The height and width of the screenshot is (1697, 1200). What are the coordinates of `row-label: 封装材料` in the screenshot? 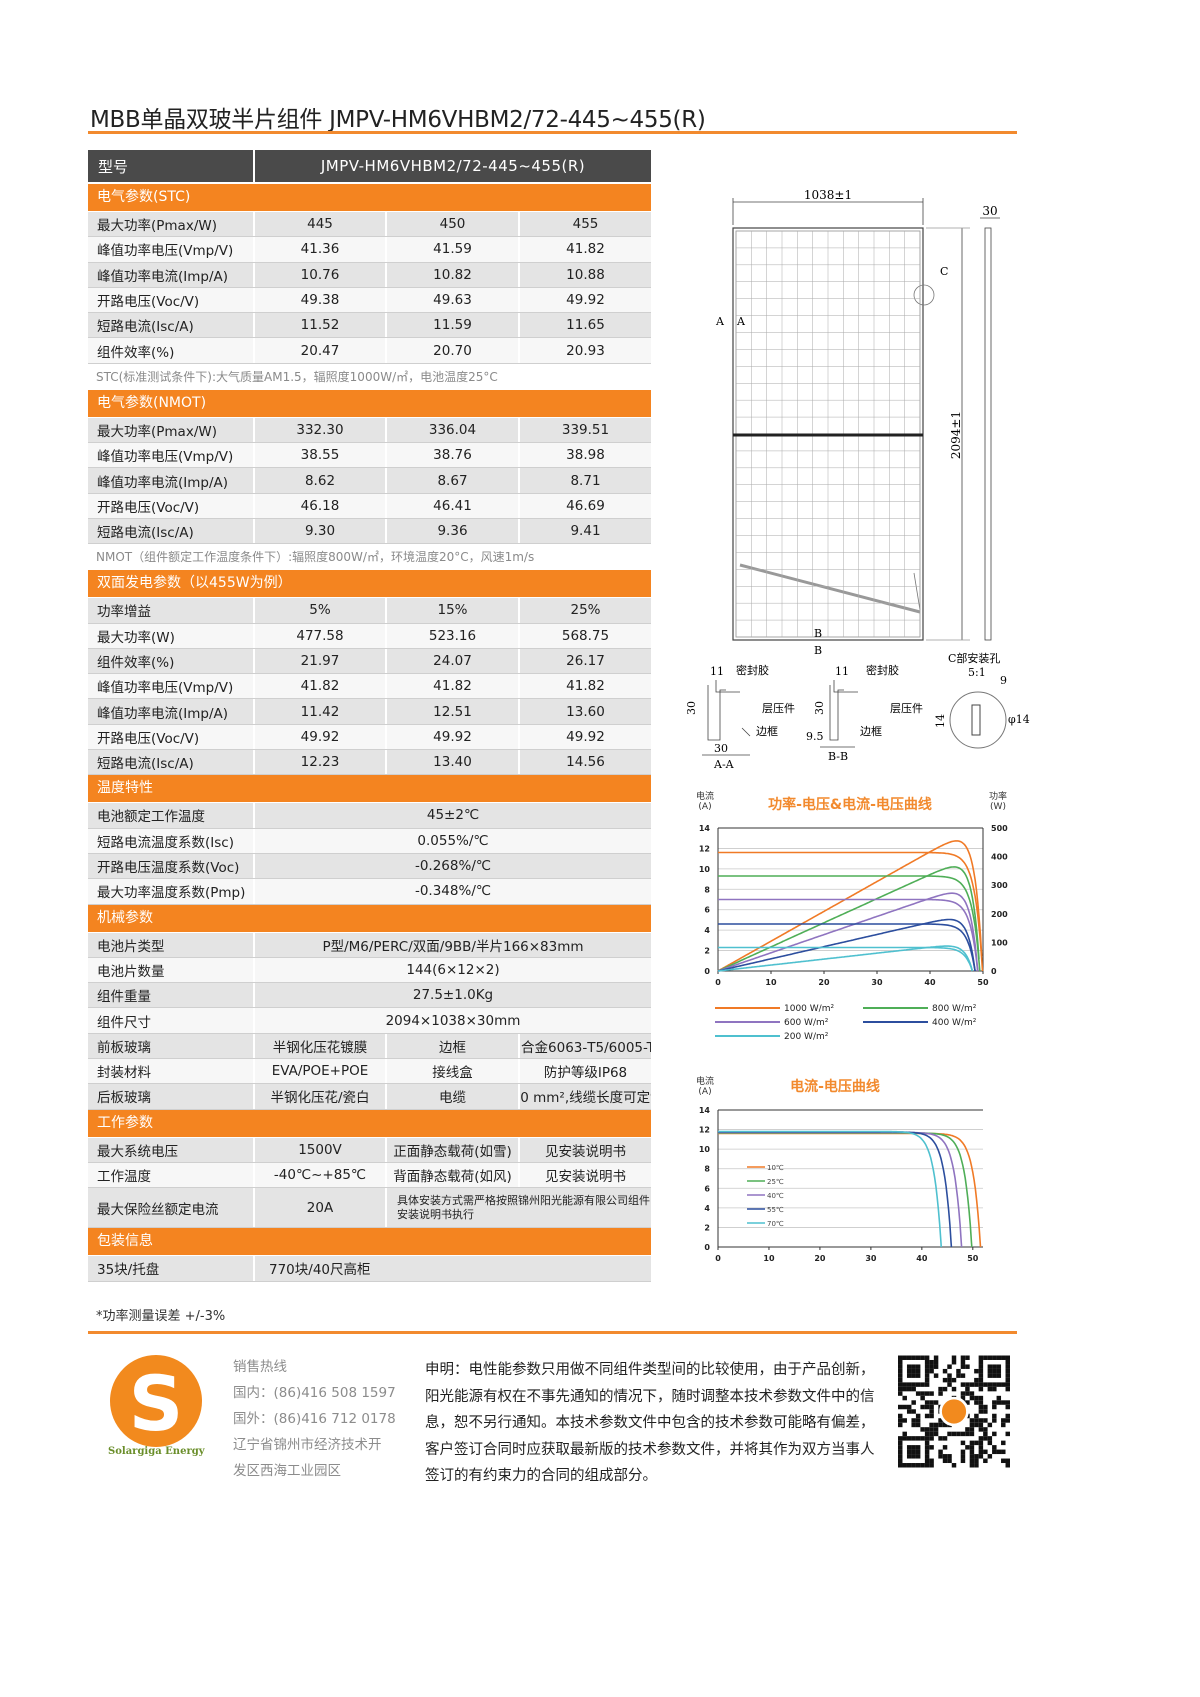 It's located at (124, 1073).